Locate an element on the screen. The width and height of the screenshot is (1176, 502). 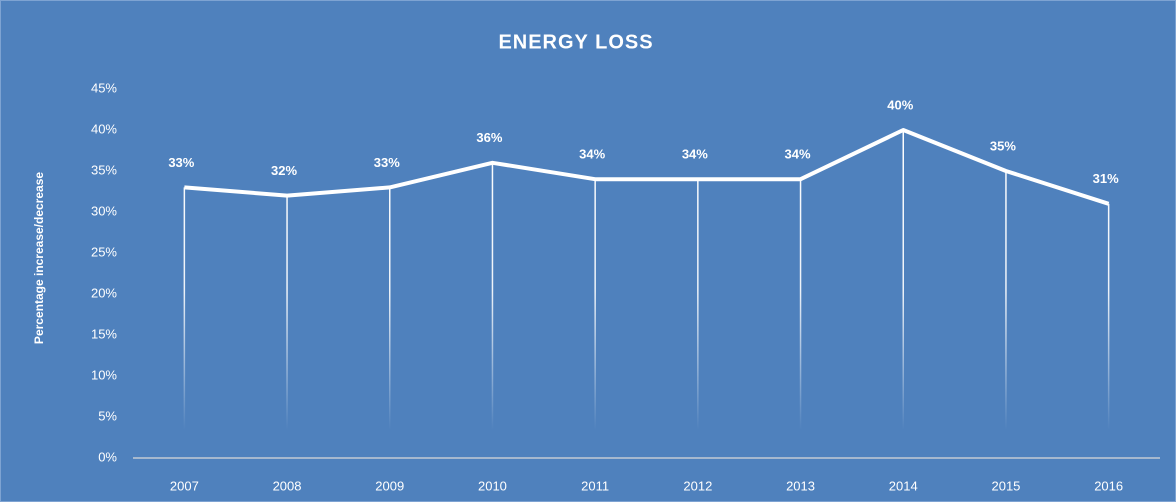
x-tick-label: 2011 is located at coordinates (595, 485).